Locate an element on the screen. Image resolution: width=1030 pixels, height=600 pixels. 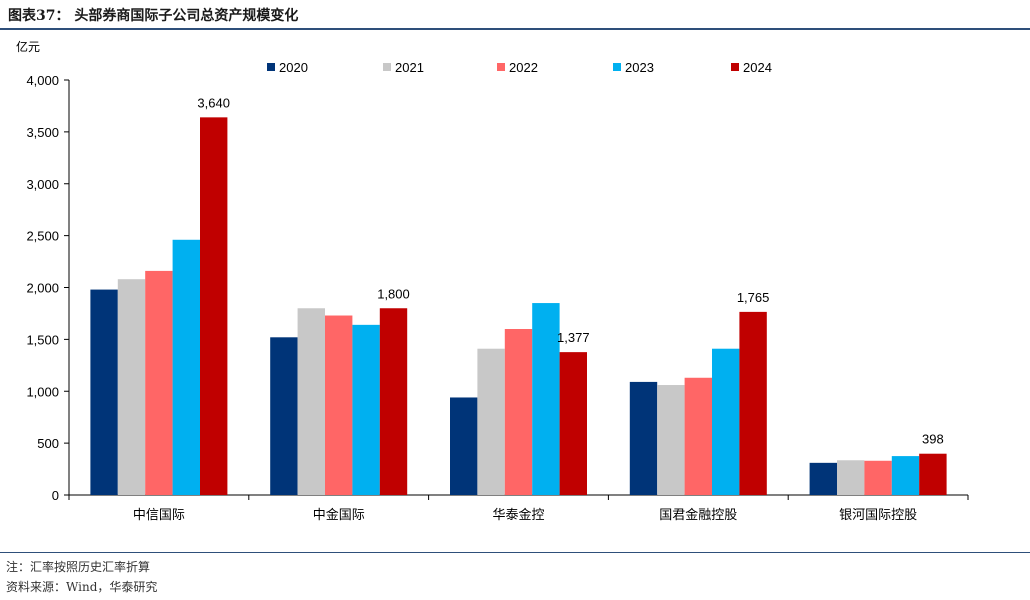
legend: 2020 2021 2022 2023 2024 is located at coordinates (519, 67).